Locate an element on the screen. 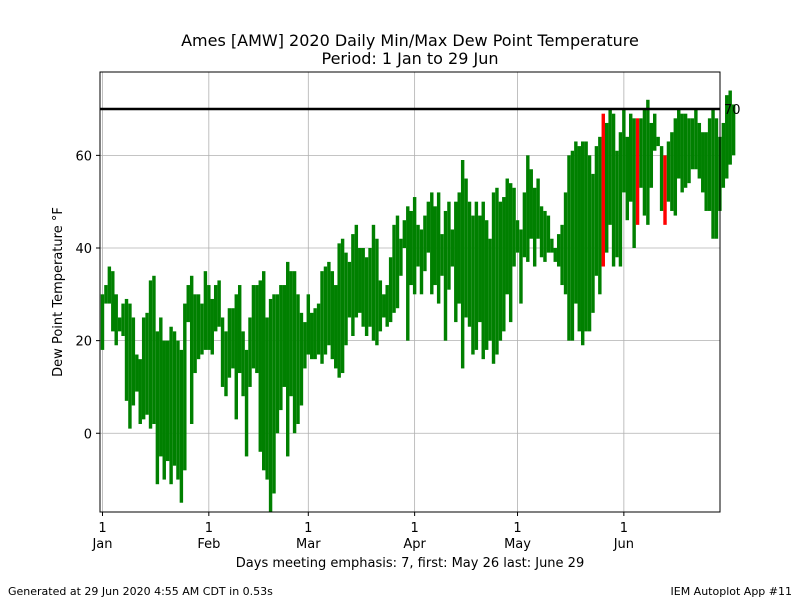 The width and height of the screenshot is (800, 600). x-tick-month: Jan is located at coordinates (101, 544).